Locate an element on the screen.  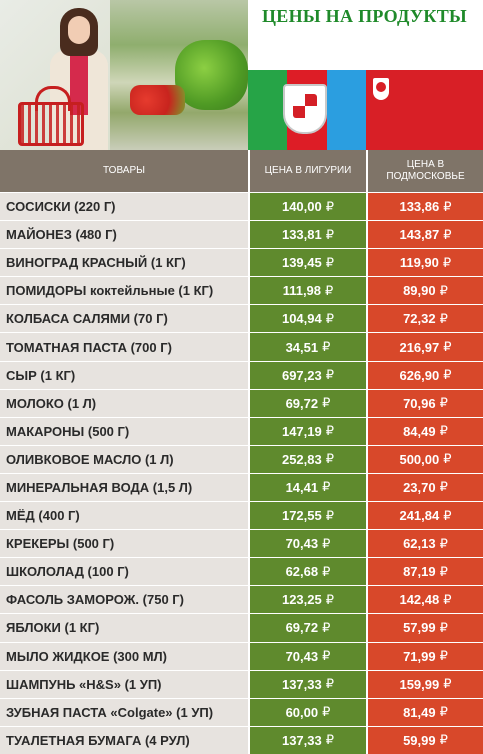
price-moscow-region-cell: 84,49 ₽ is located at coordinates (424, 431).